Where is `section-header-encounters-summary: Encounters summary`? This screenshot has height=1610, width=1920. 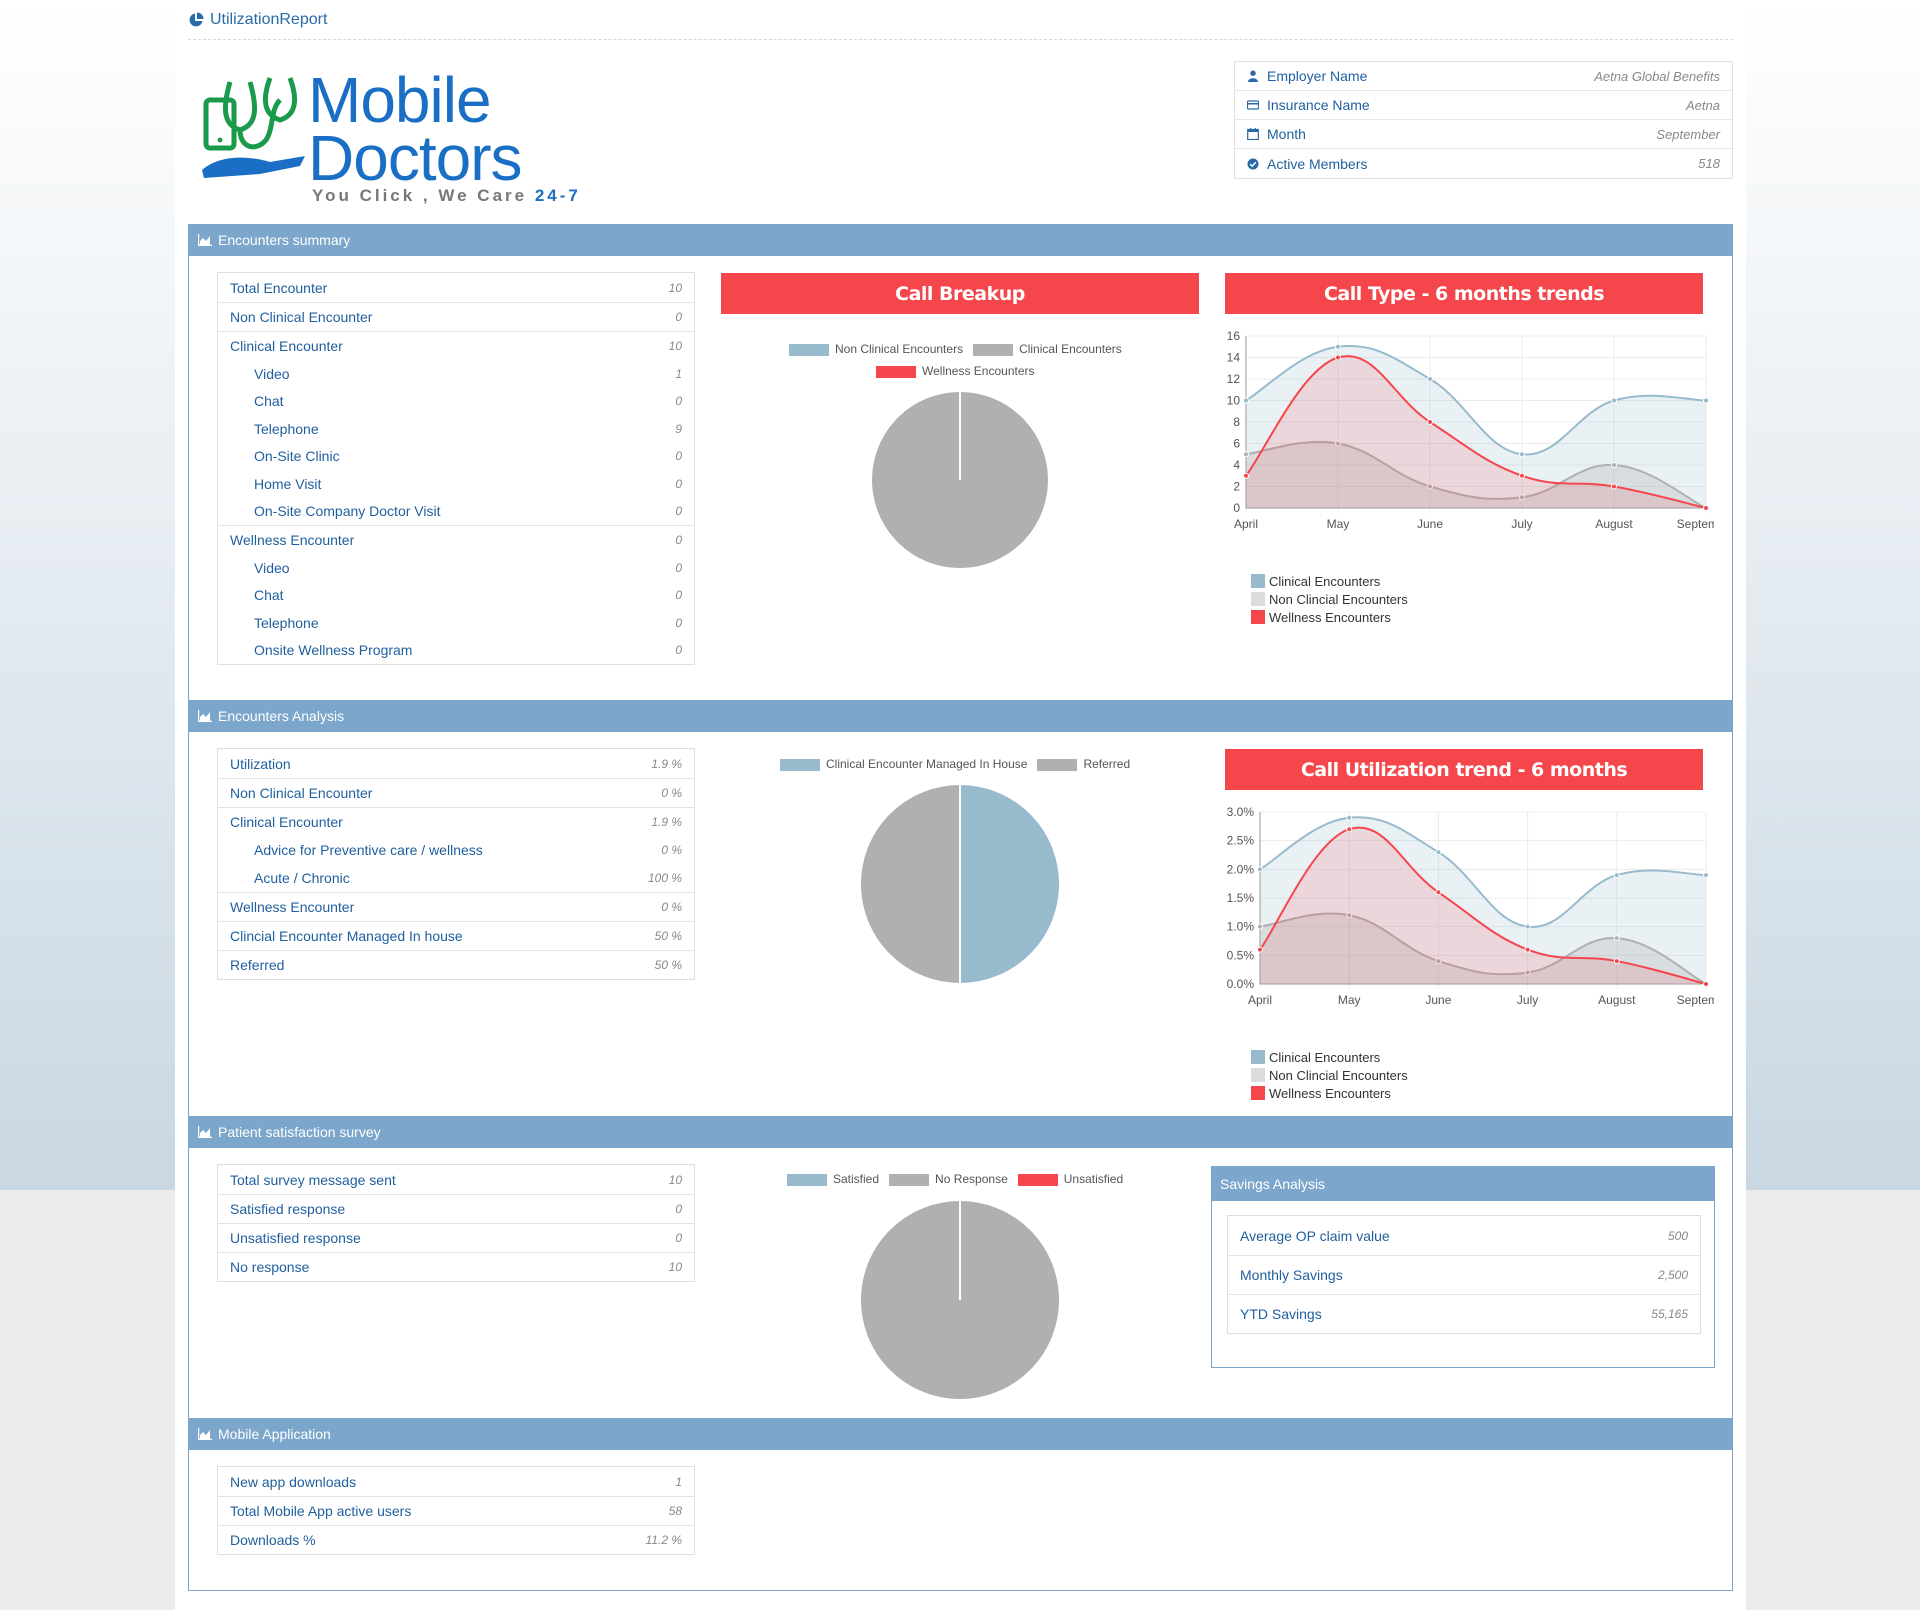 section-header-encounters-summary: Encounters summary is located at coordinates (960, 240).